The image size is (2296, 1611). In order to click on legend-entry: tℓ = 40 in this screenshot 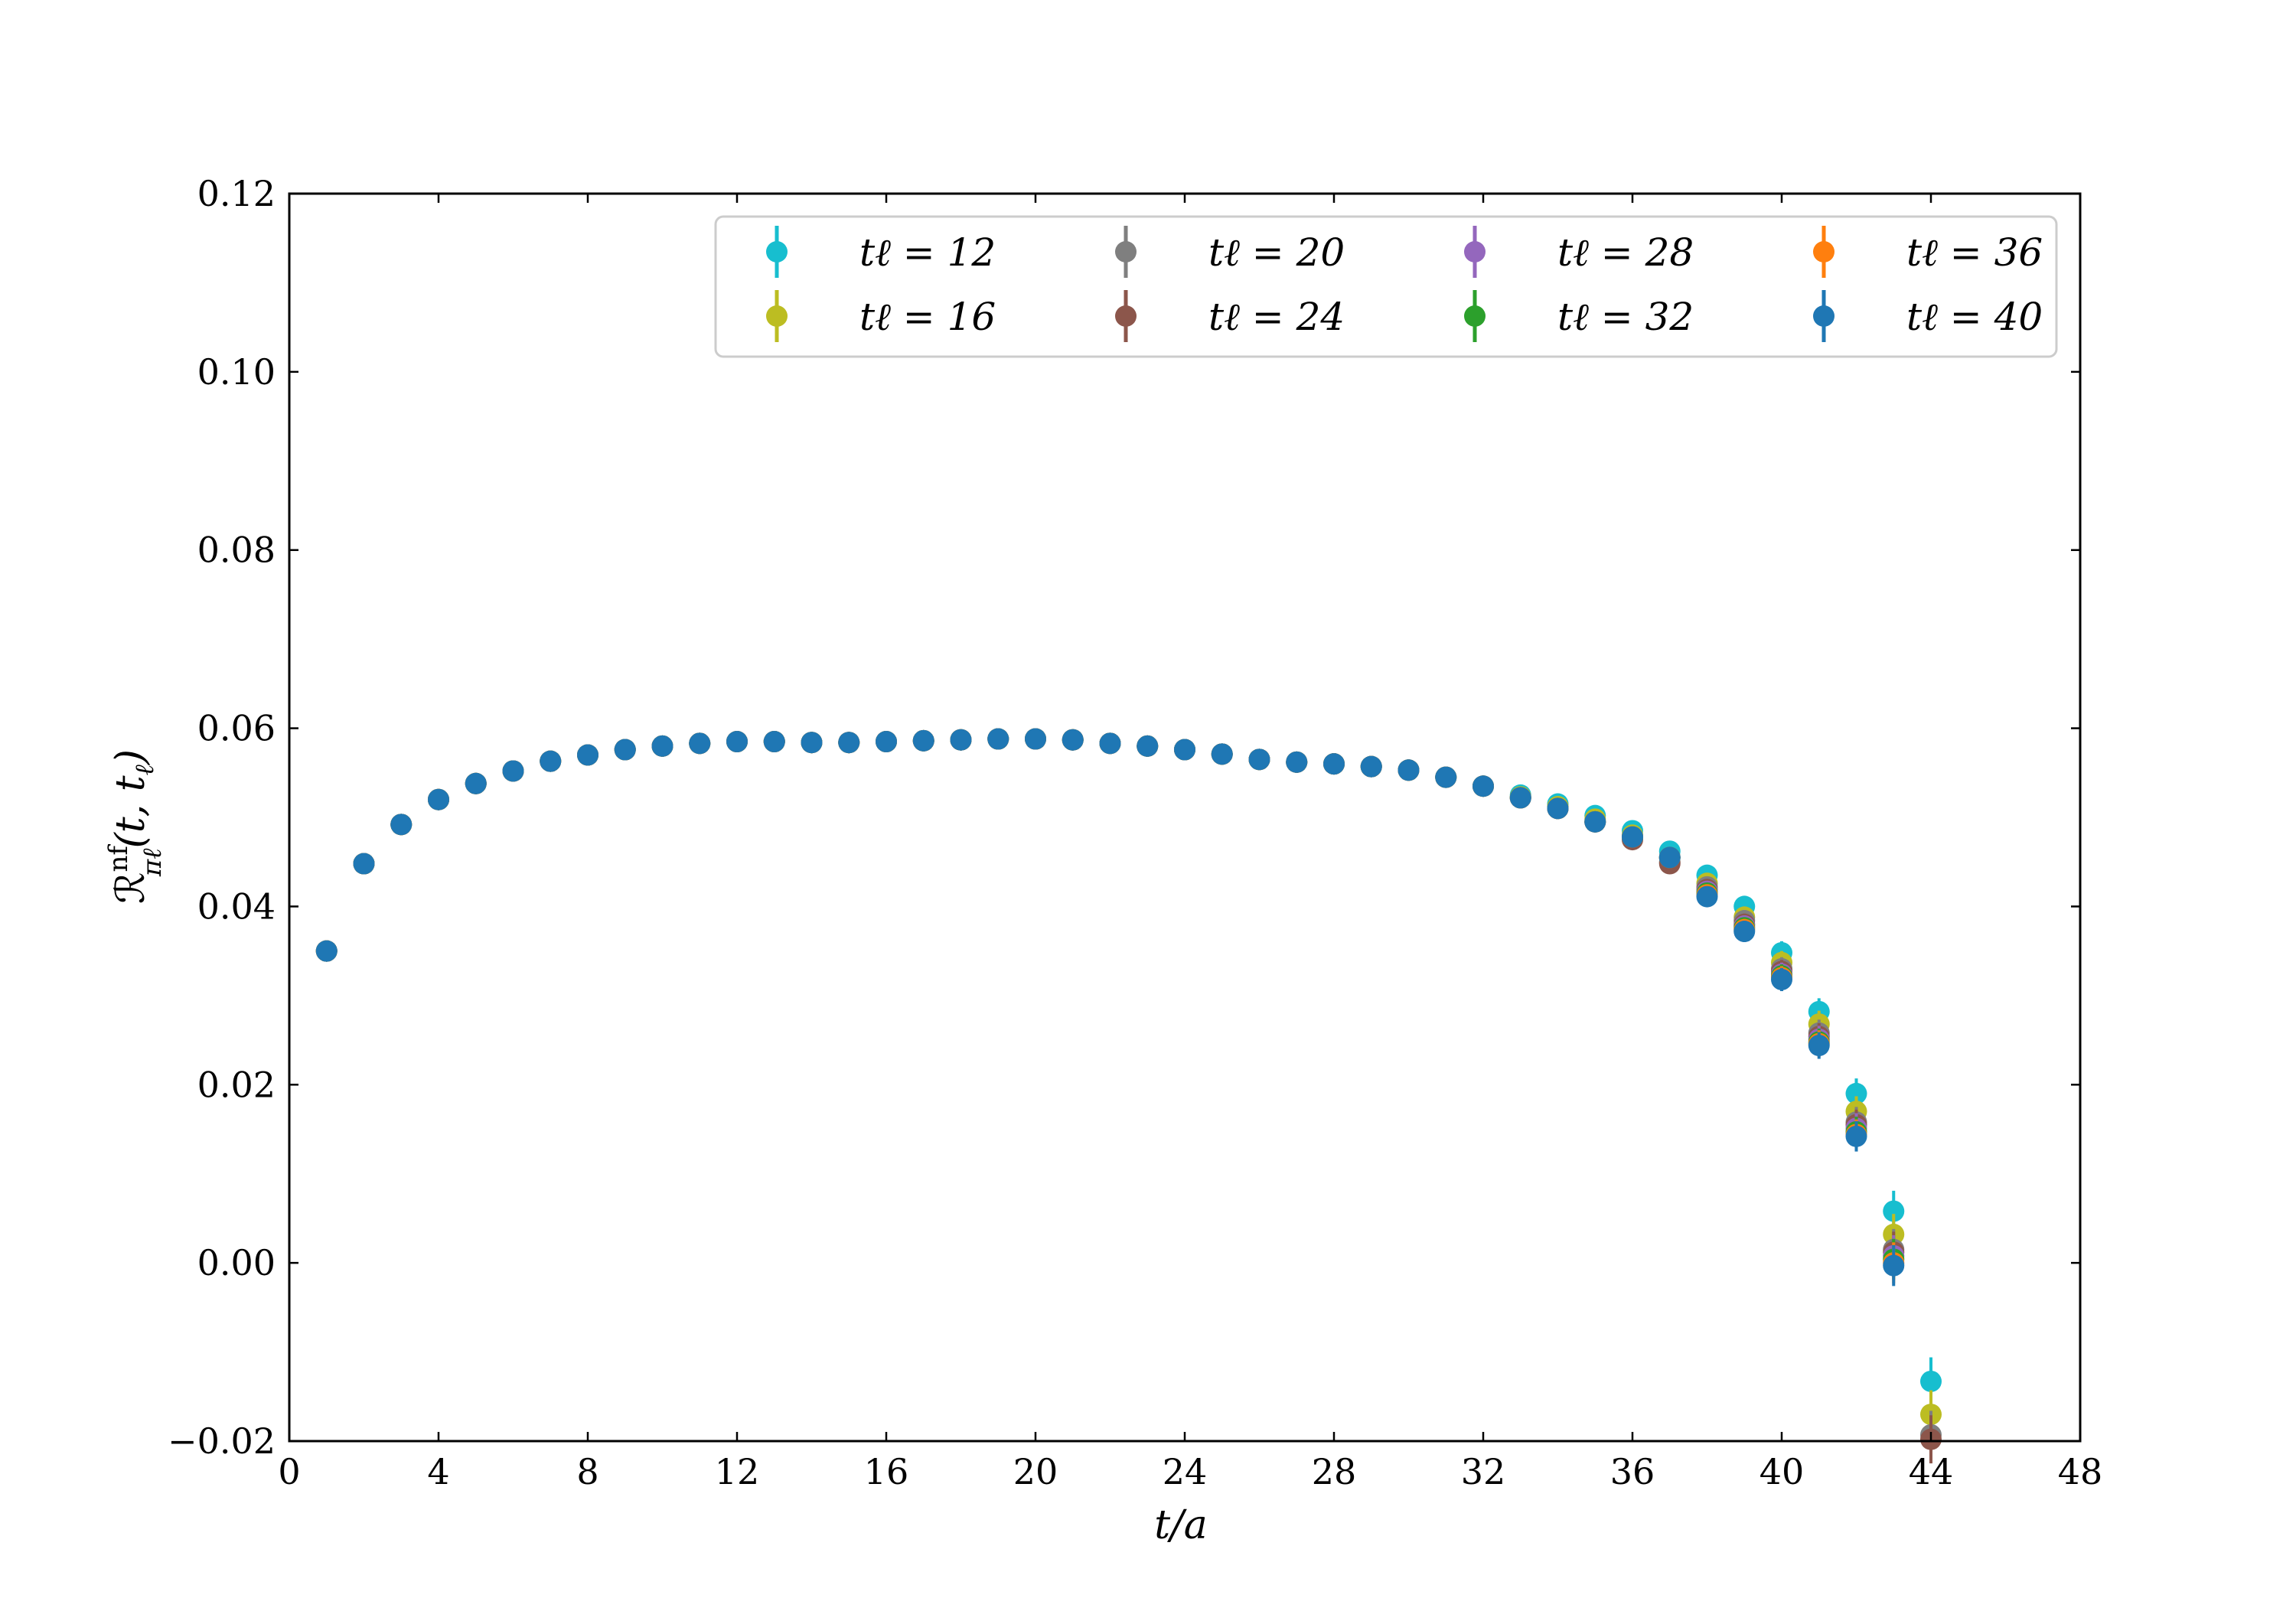, I will do `click(1928, 316)`.